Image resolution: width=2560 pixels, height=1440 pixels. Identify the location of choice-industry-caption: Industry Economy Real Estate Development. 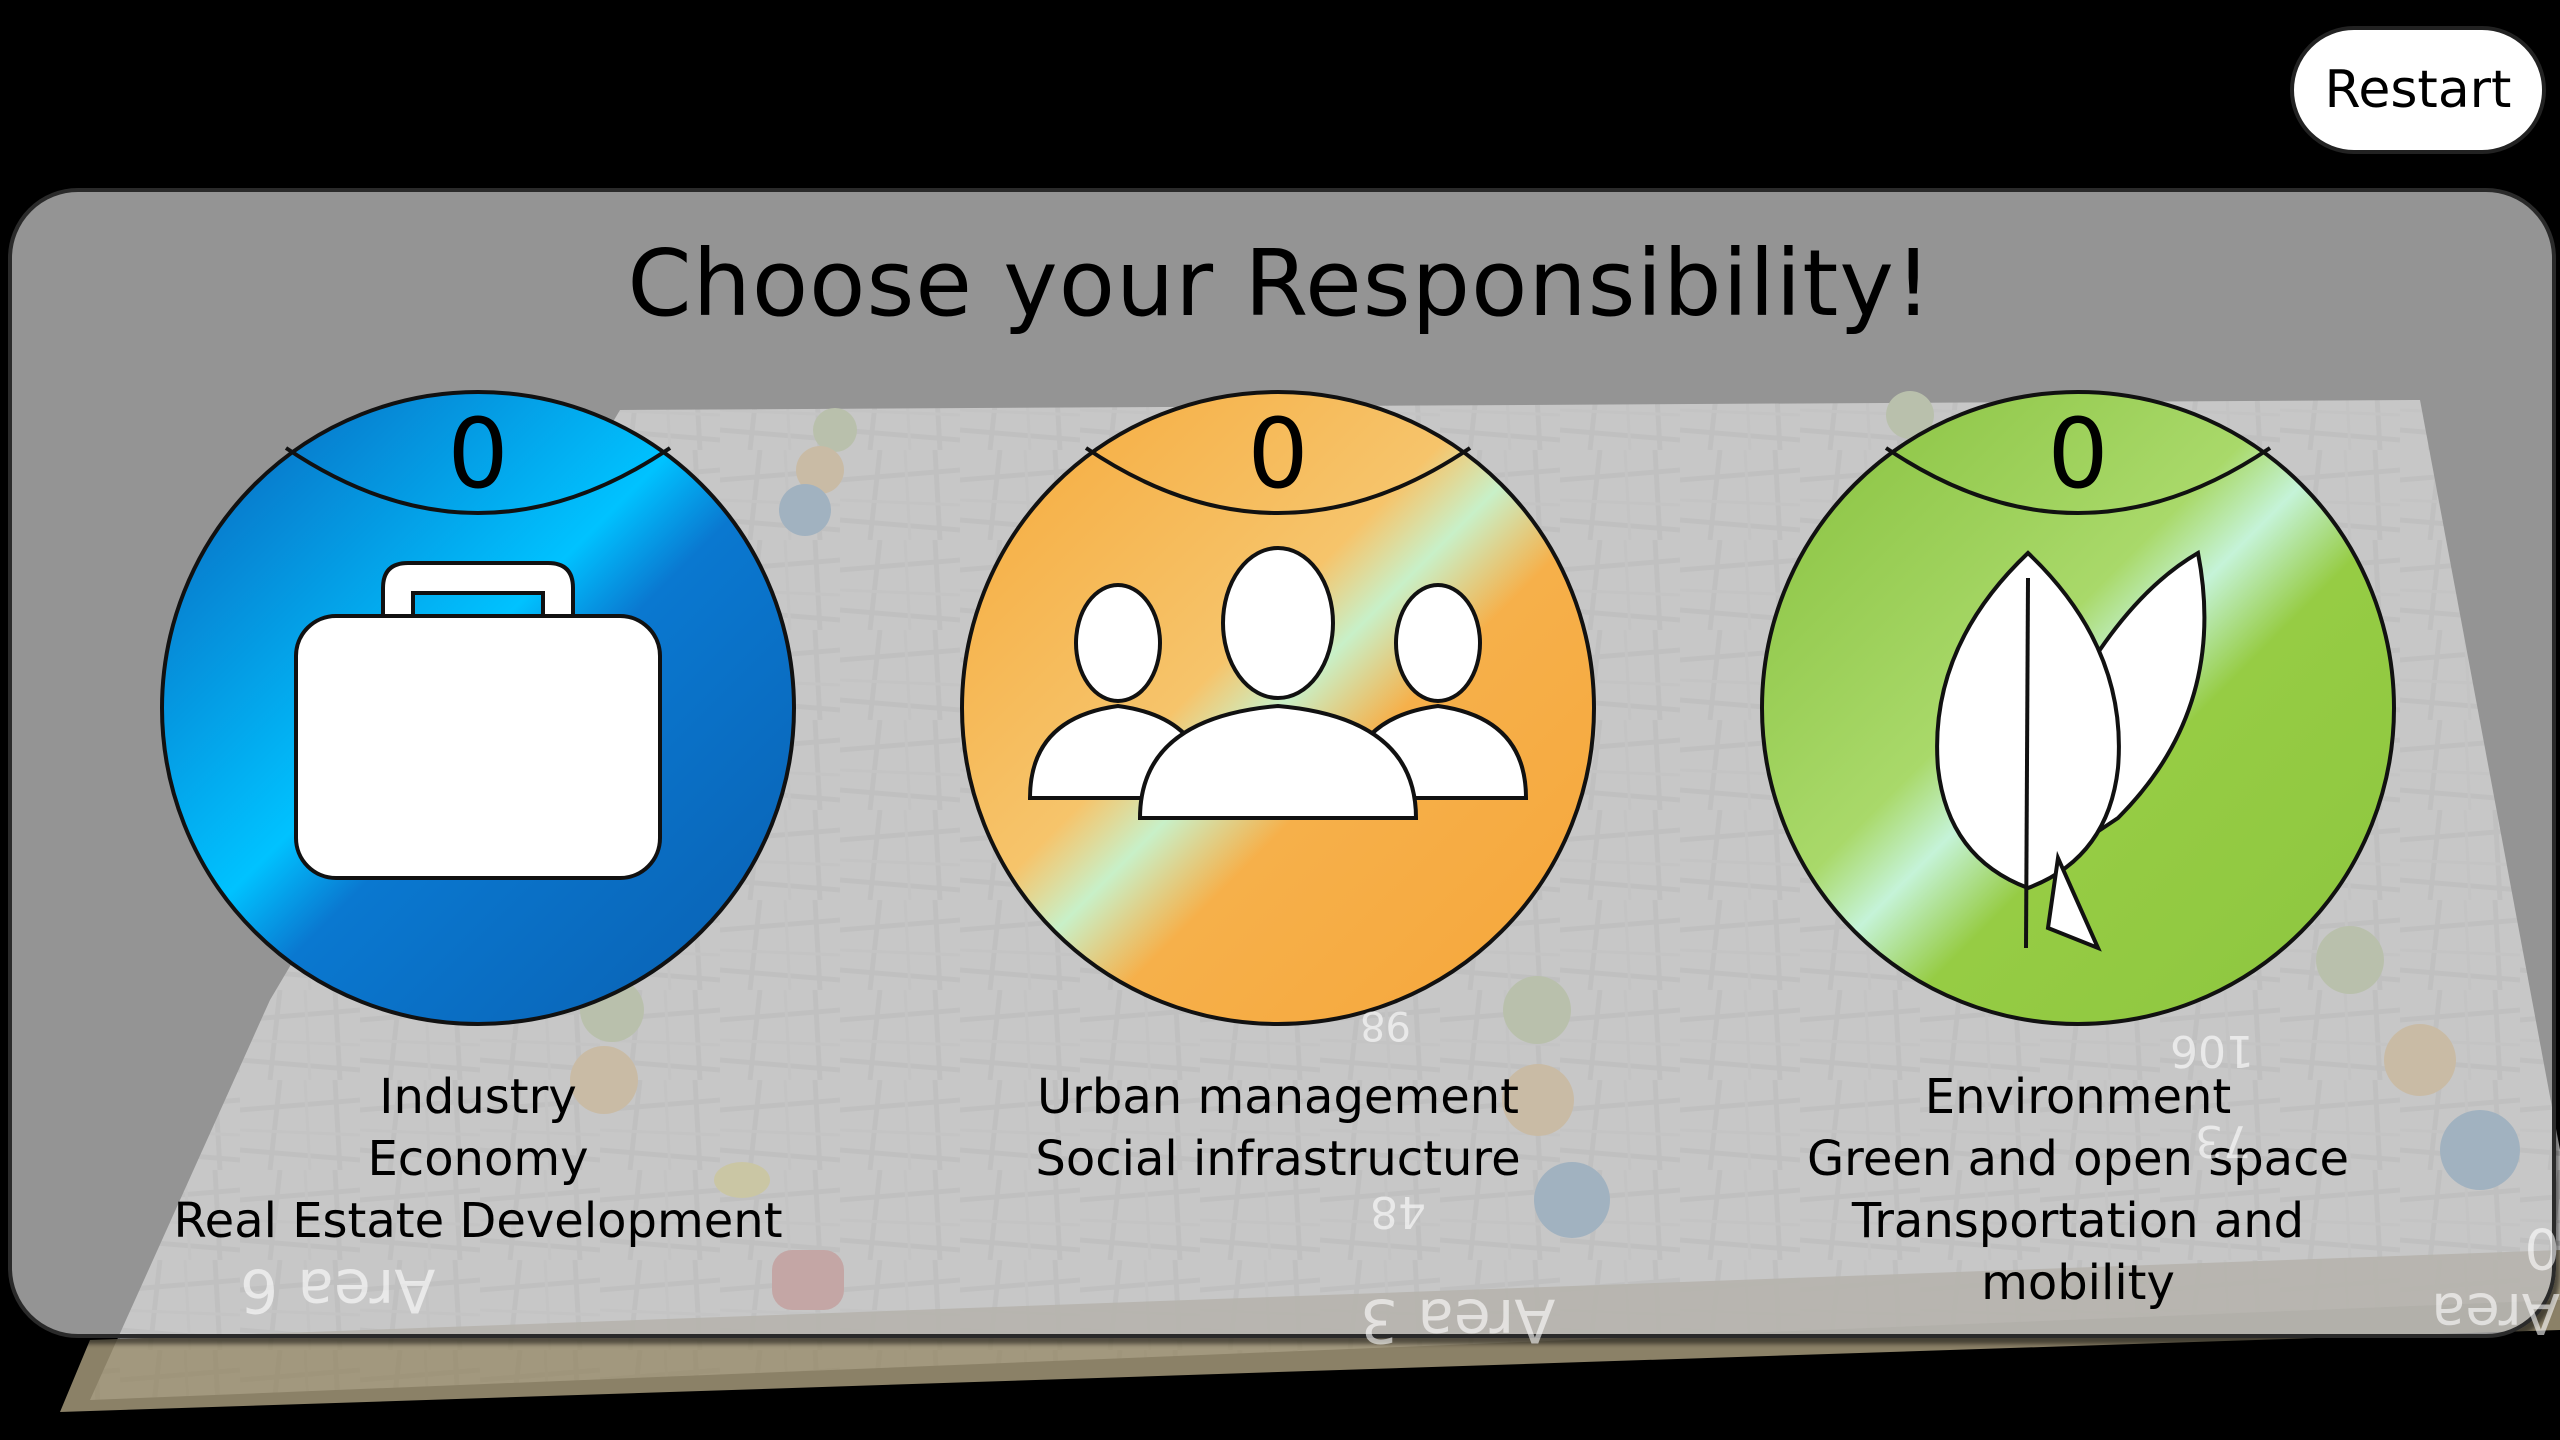
(478, 1159).